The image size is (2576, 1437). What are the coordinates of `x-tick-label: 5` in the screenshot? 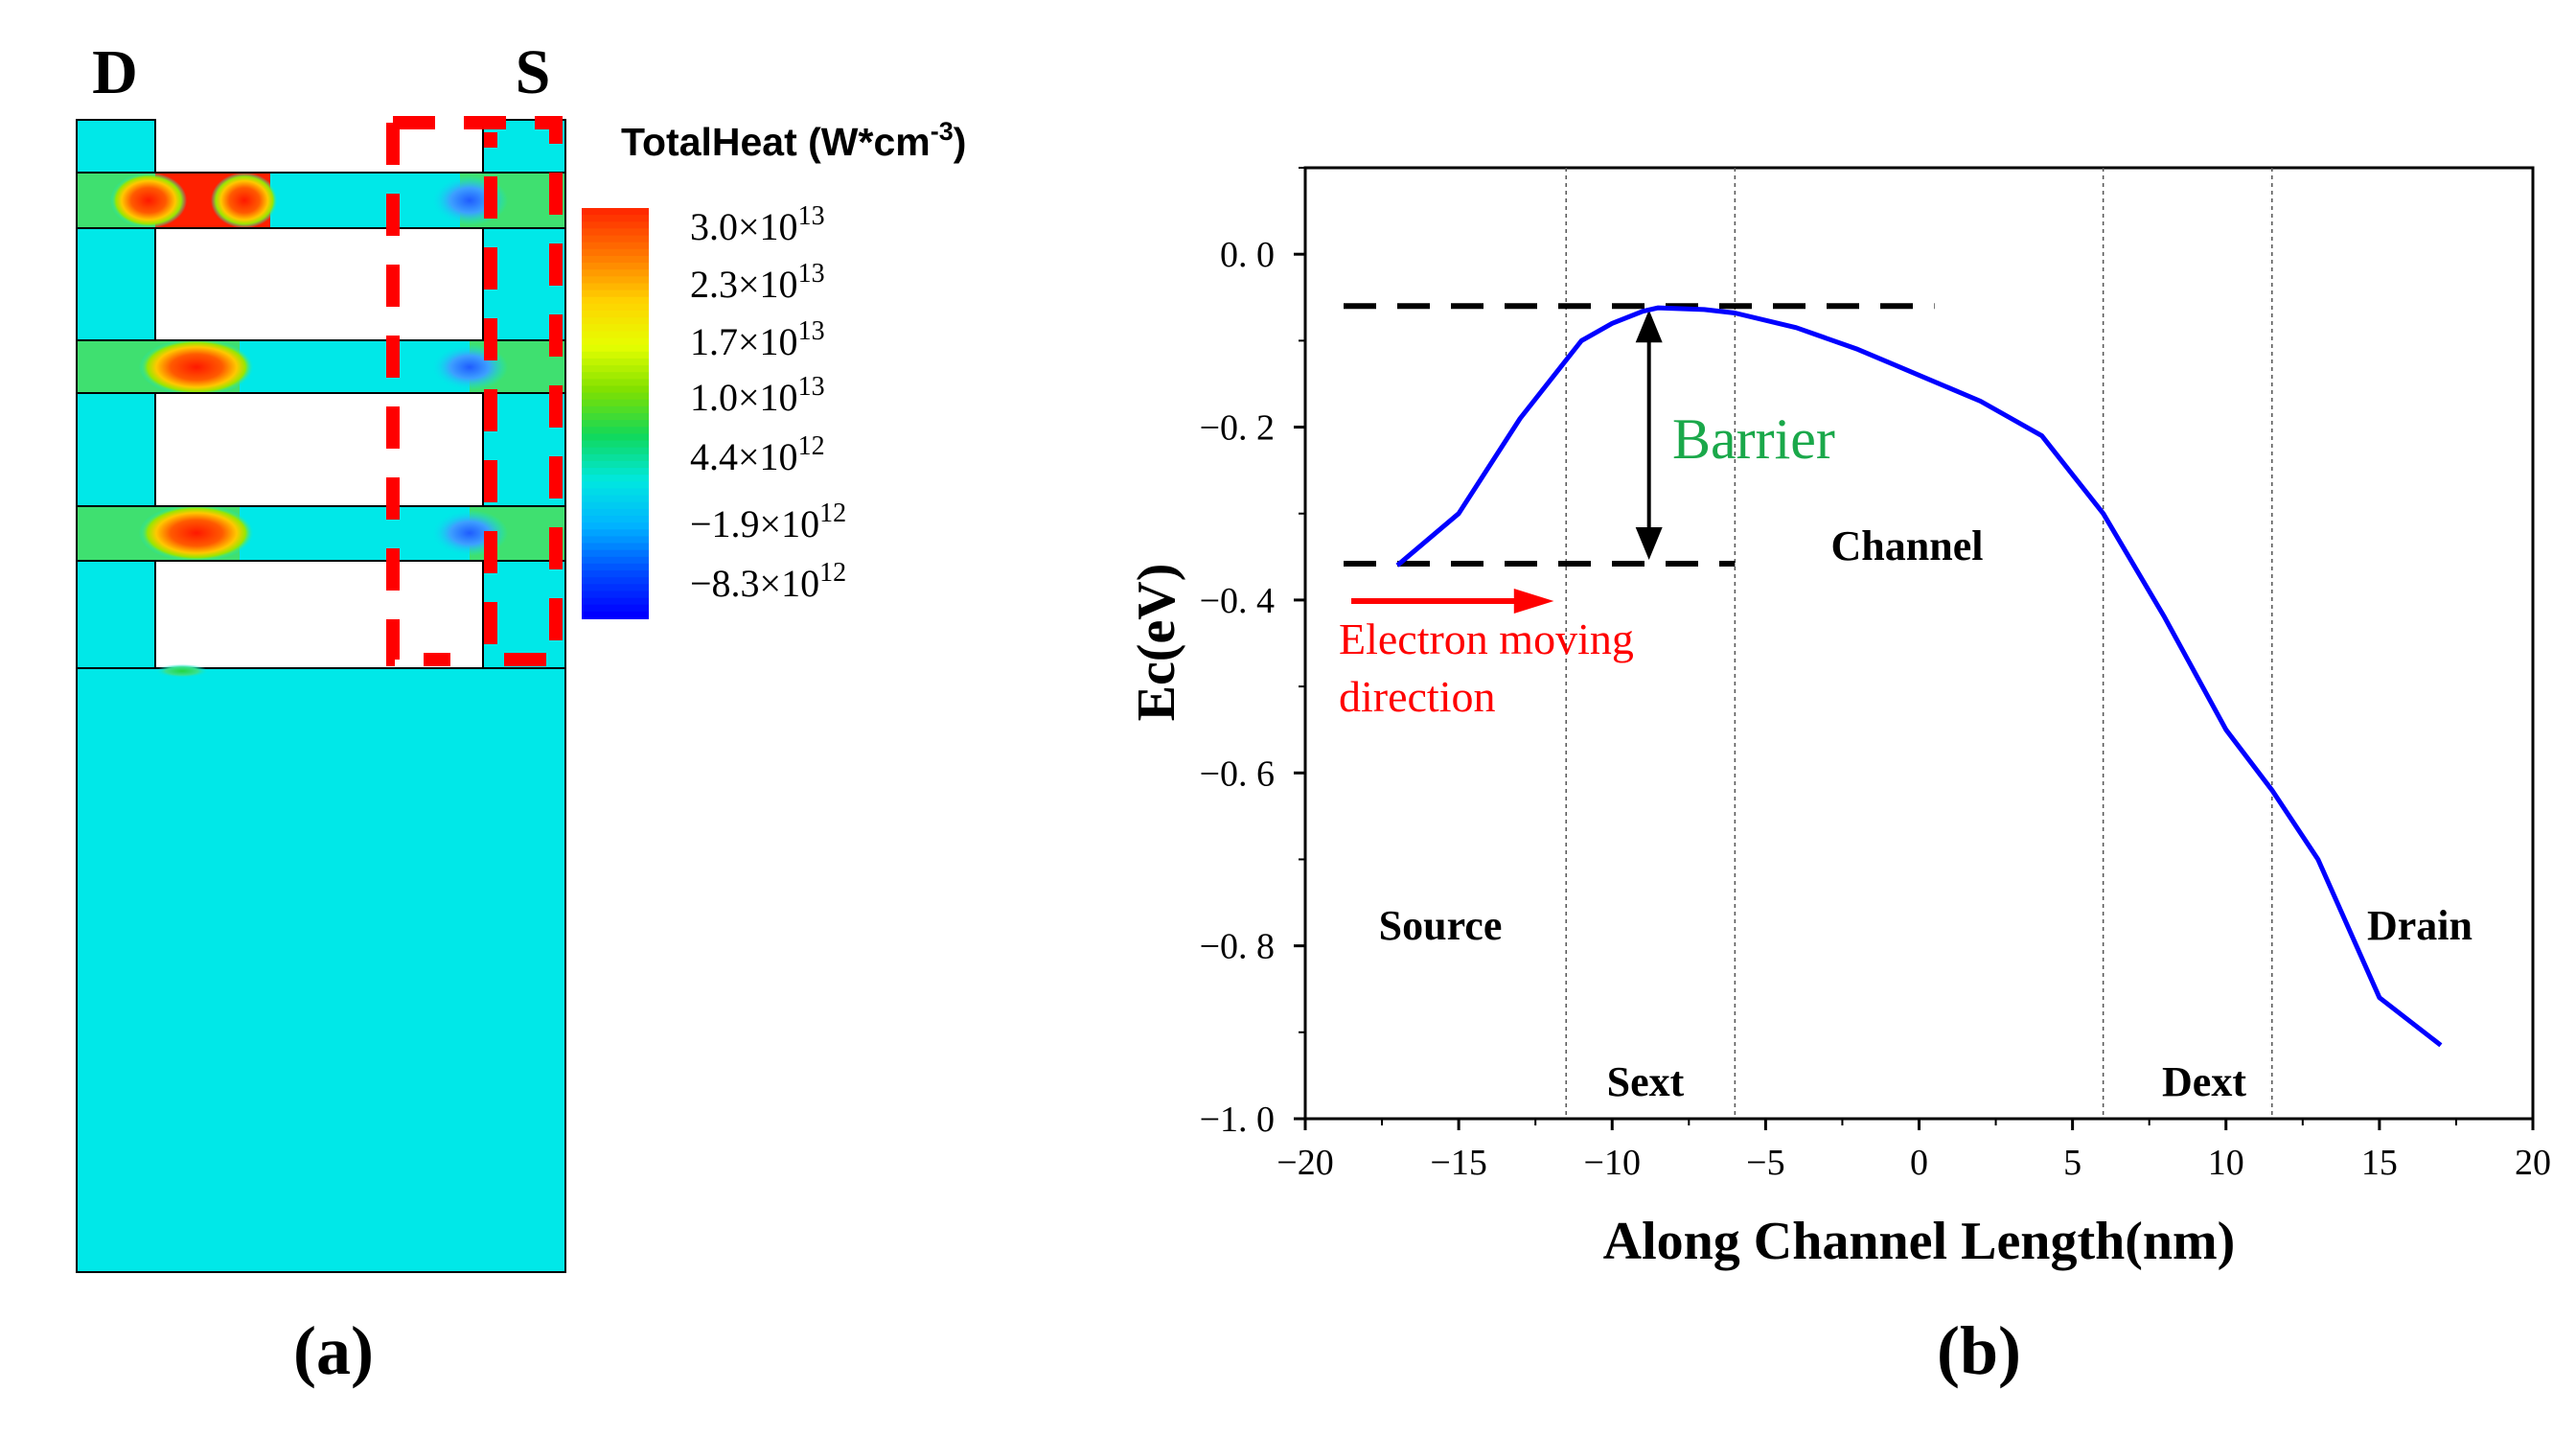 It's located at (2072, 1163).